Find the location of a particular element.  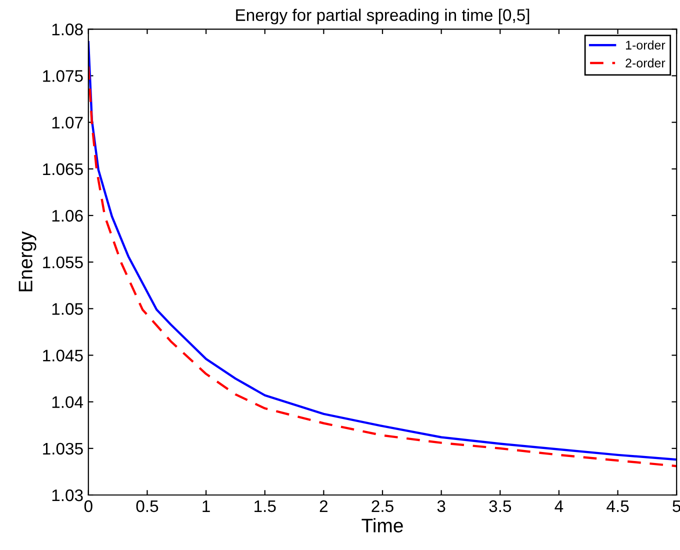

chart-title: Energy for partial spreading in time [0,5] is located at coordinates (383, 16).